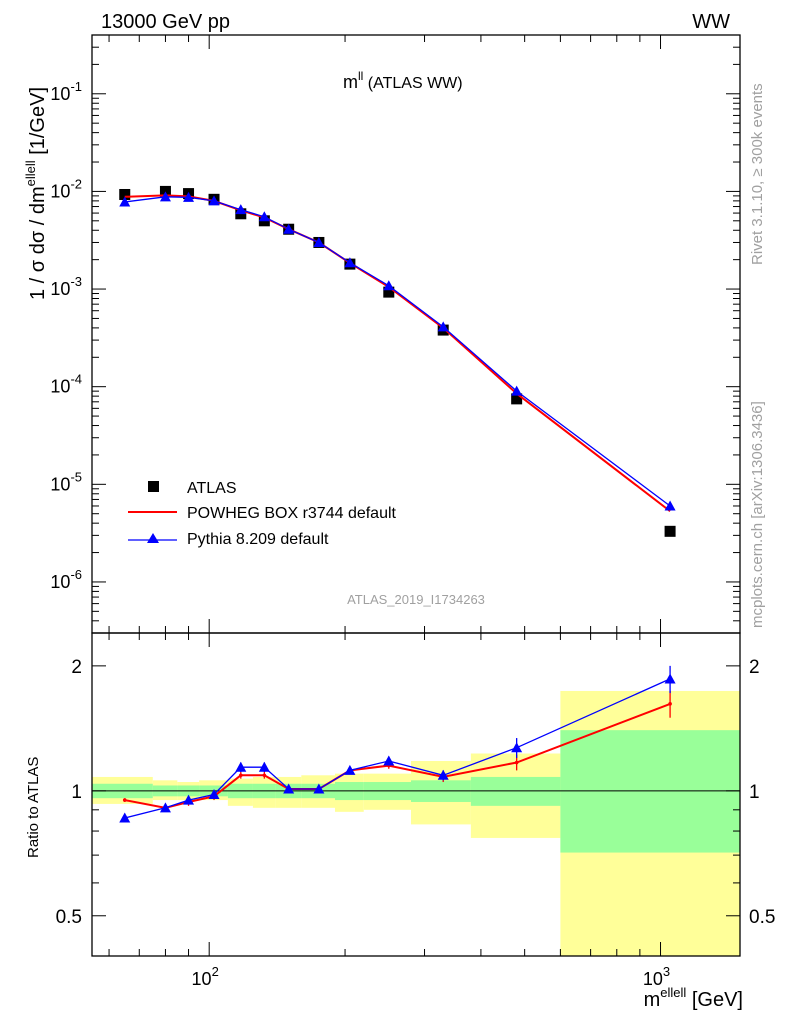  Describe the element at coordinates (76, 86) in the screenshot. I see `y-tick-exponent: -1` at that location.